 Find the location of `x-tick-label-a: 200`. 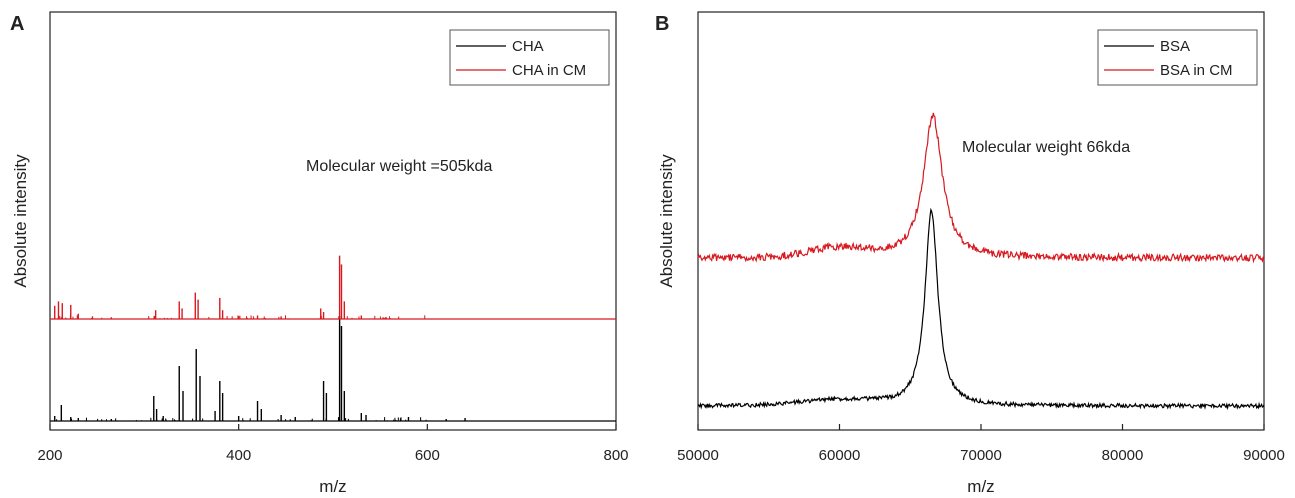

x-tick-label-a: 200 is located at coordinates (49, 455).